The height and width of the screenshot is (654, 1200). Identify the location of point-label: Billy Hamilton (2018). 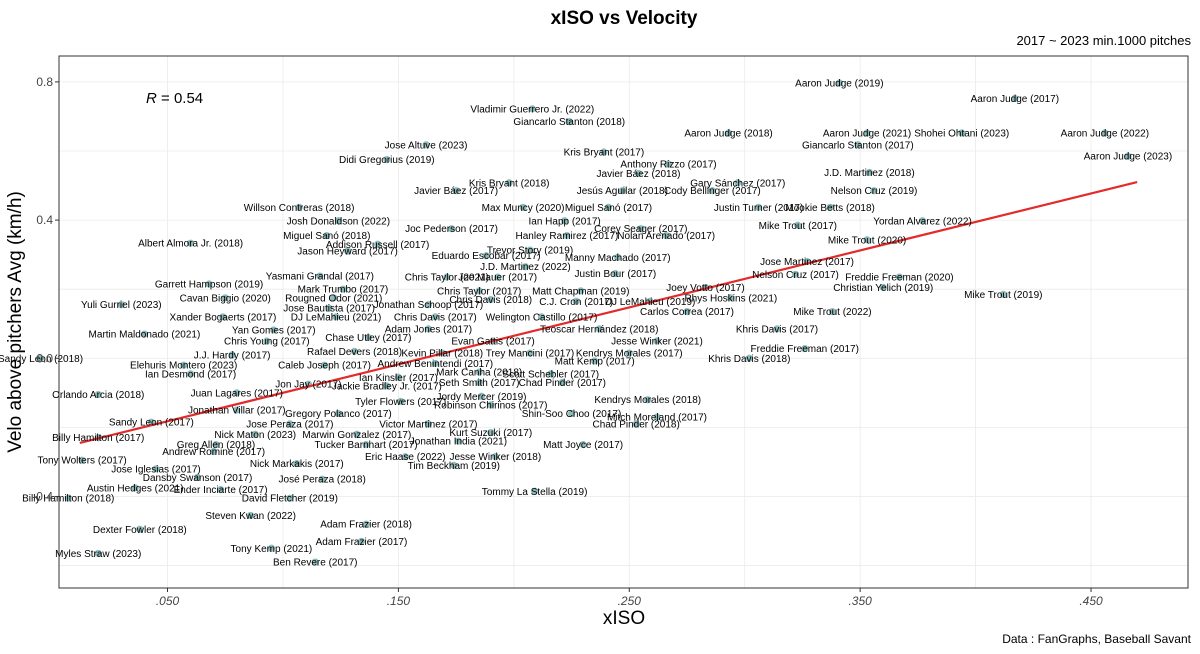
(68, 499).